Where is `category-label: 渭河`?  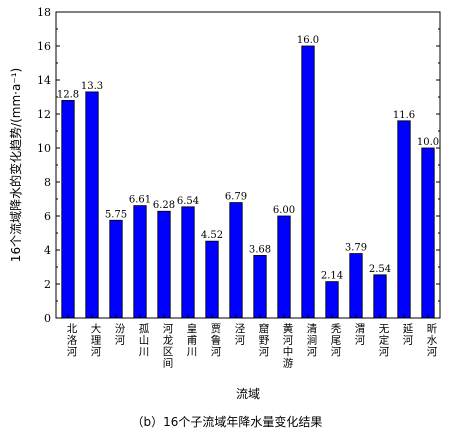
category-label: 渭河 is located at coordinates (360, 335).